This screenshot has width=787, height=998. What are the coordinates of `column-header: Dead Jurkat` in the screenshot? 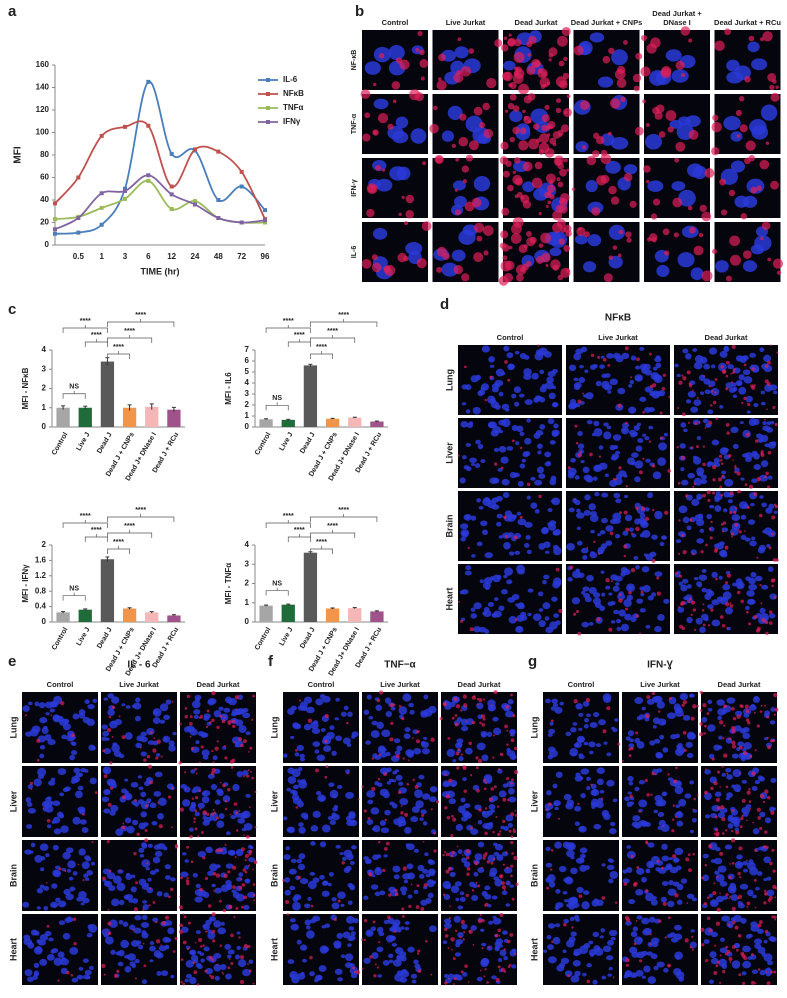 It's located at (536, 22).